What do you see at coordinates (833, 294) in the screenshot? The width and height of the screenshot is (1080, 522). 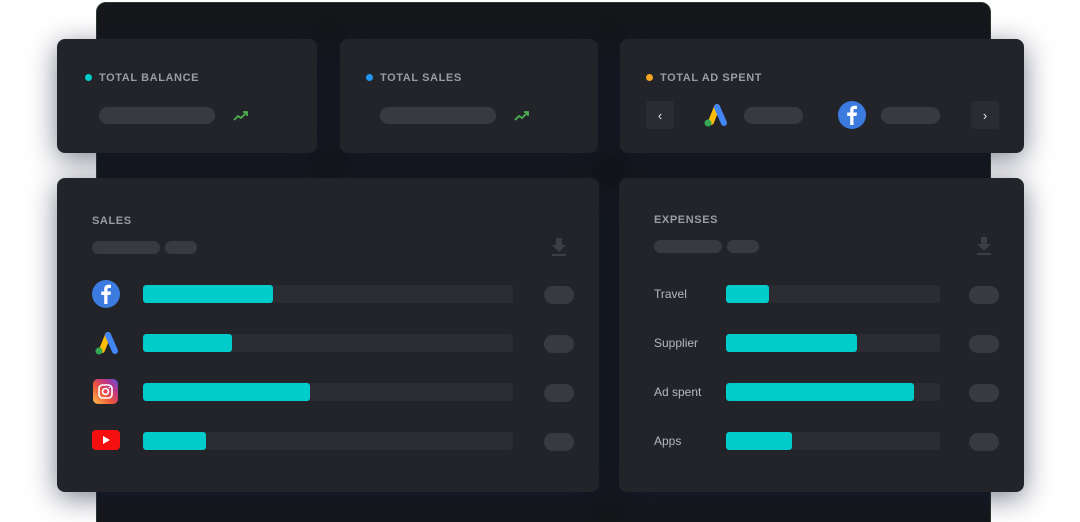 I see `expense-bar-travel` at bounding box center [833, 294].